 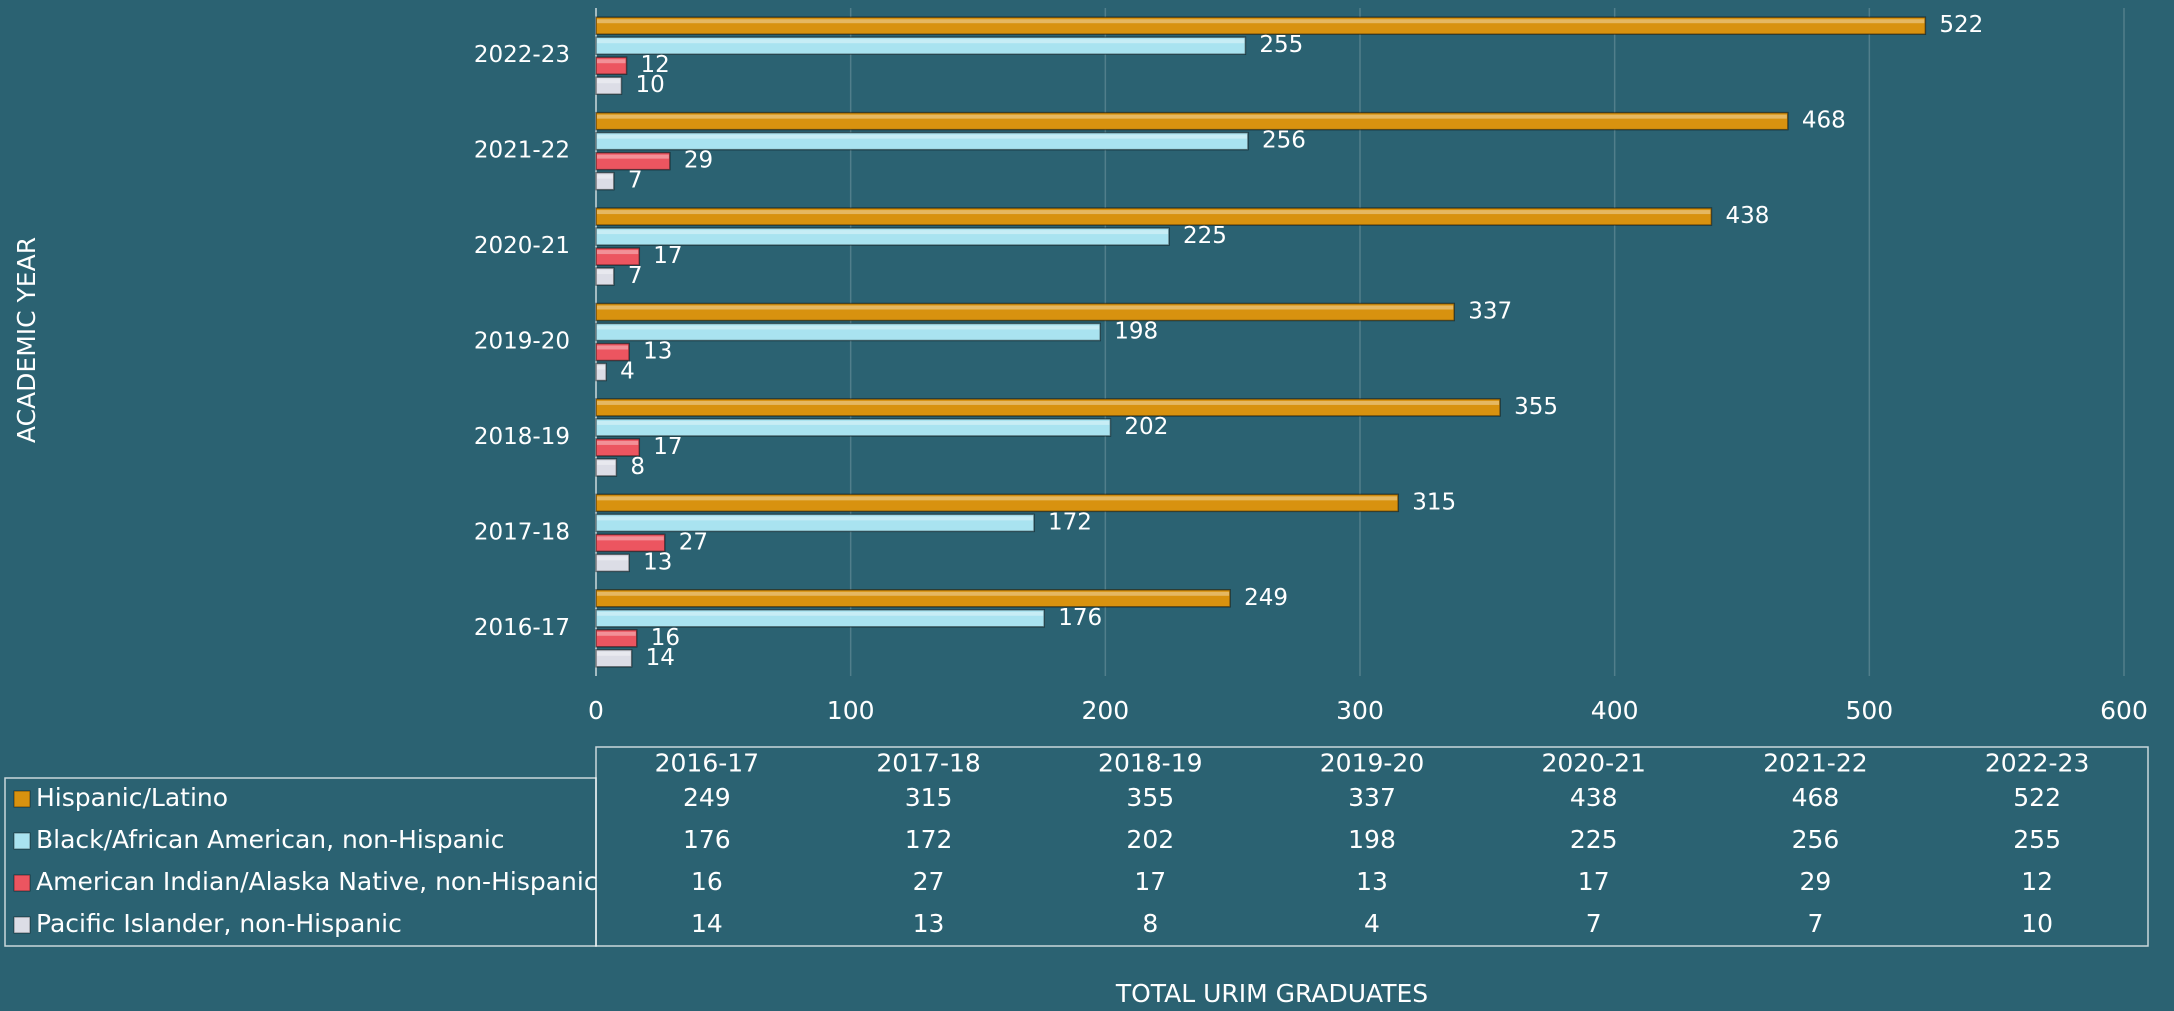 I want to click on data-label: 8, so click(x=637, y=467).